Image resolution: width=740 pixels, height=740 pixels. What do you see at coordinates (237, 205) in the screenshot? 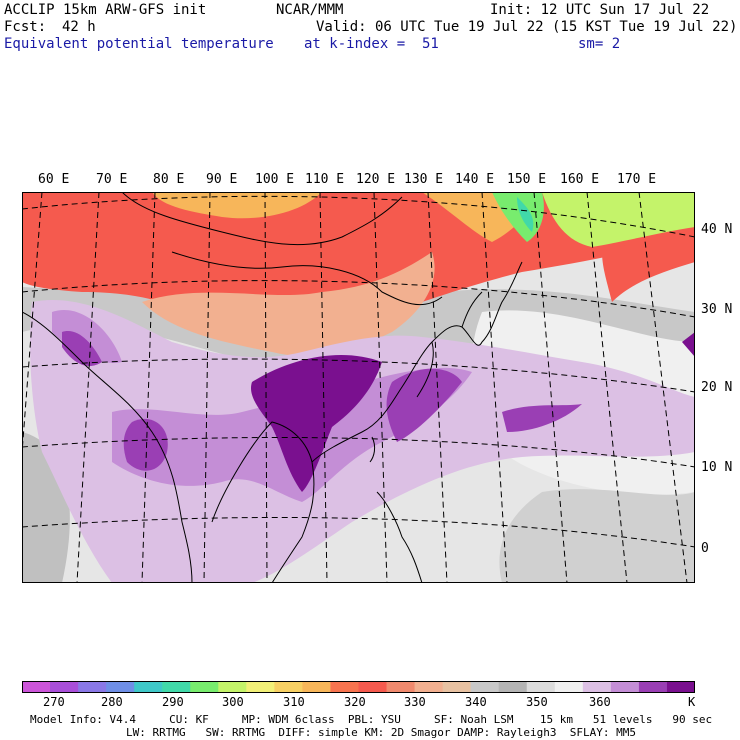
I see `orange-patch` at bounding box center [237, 205].